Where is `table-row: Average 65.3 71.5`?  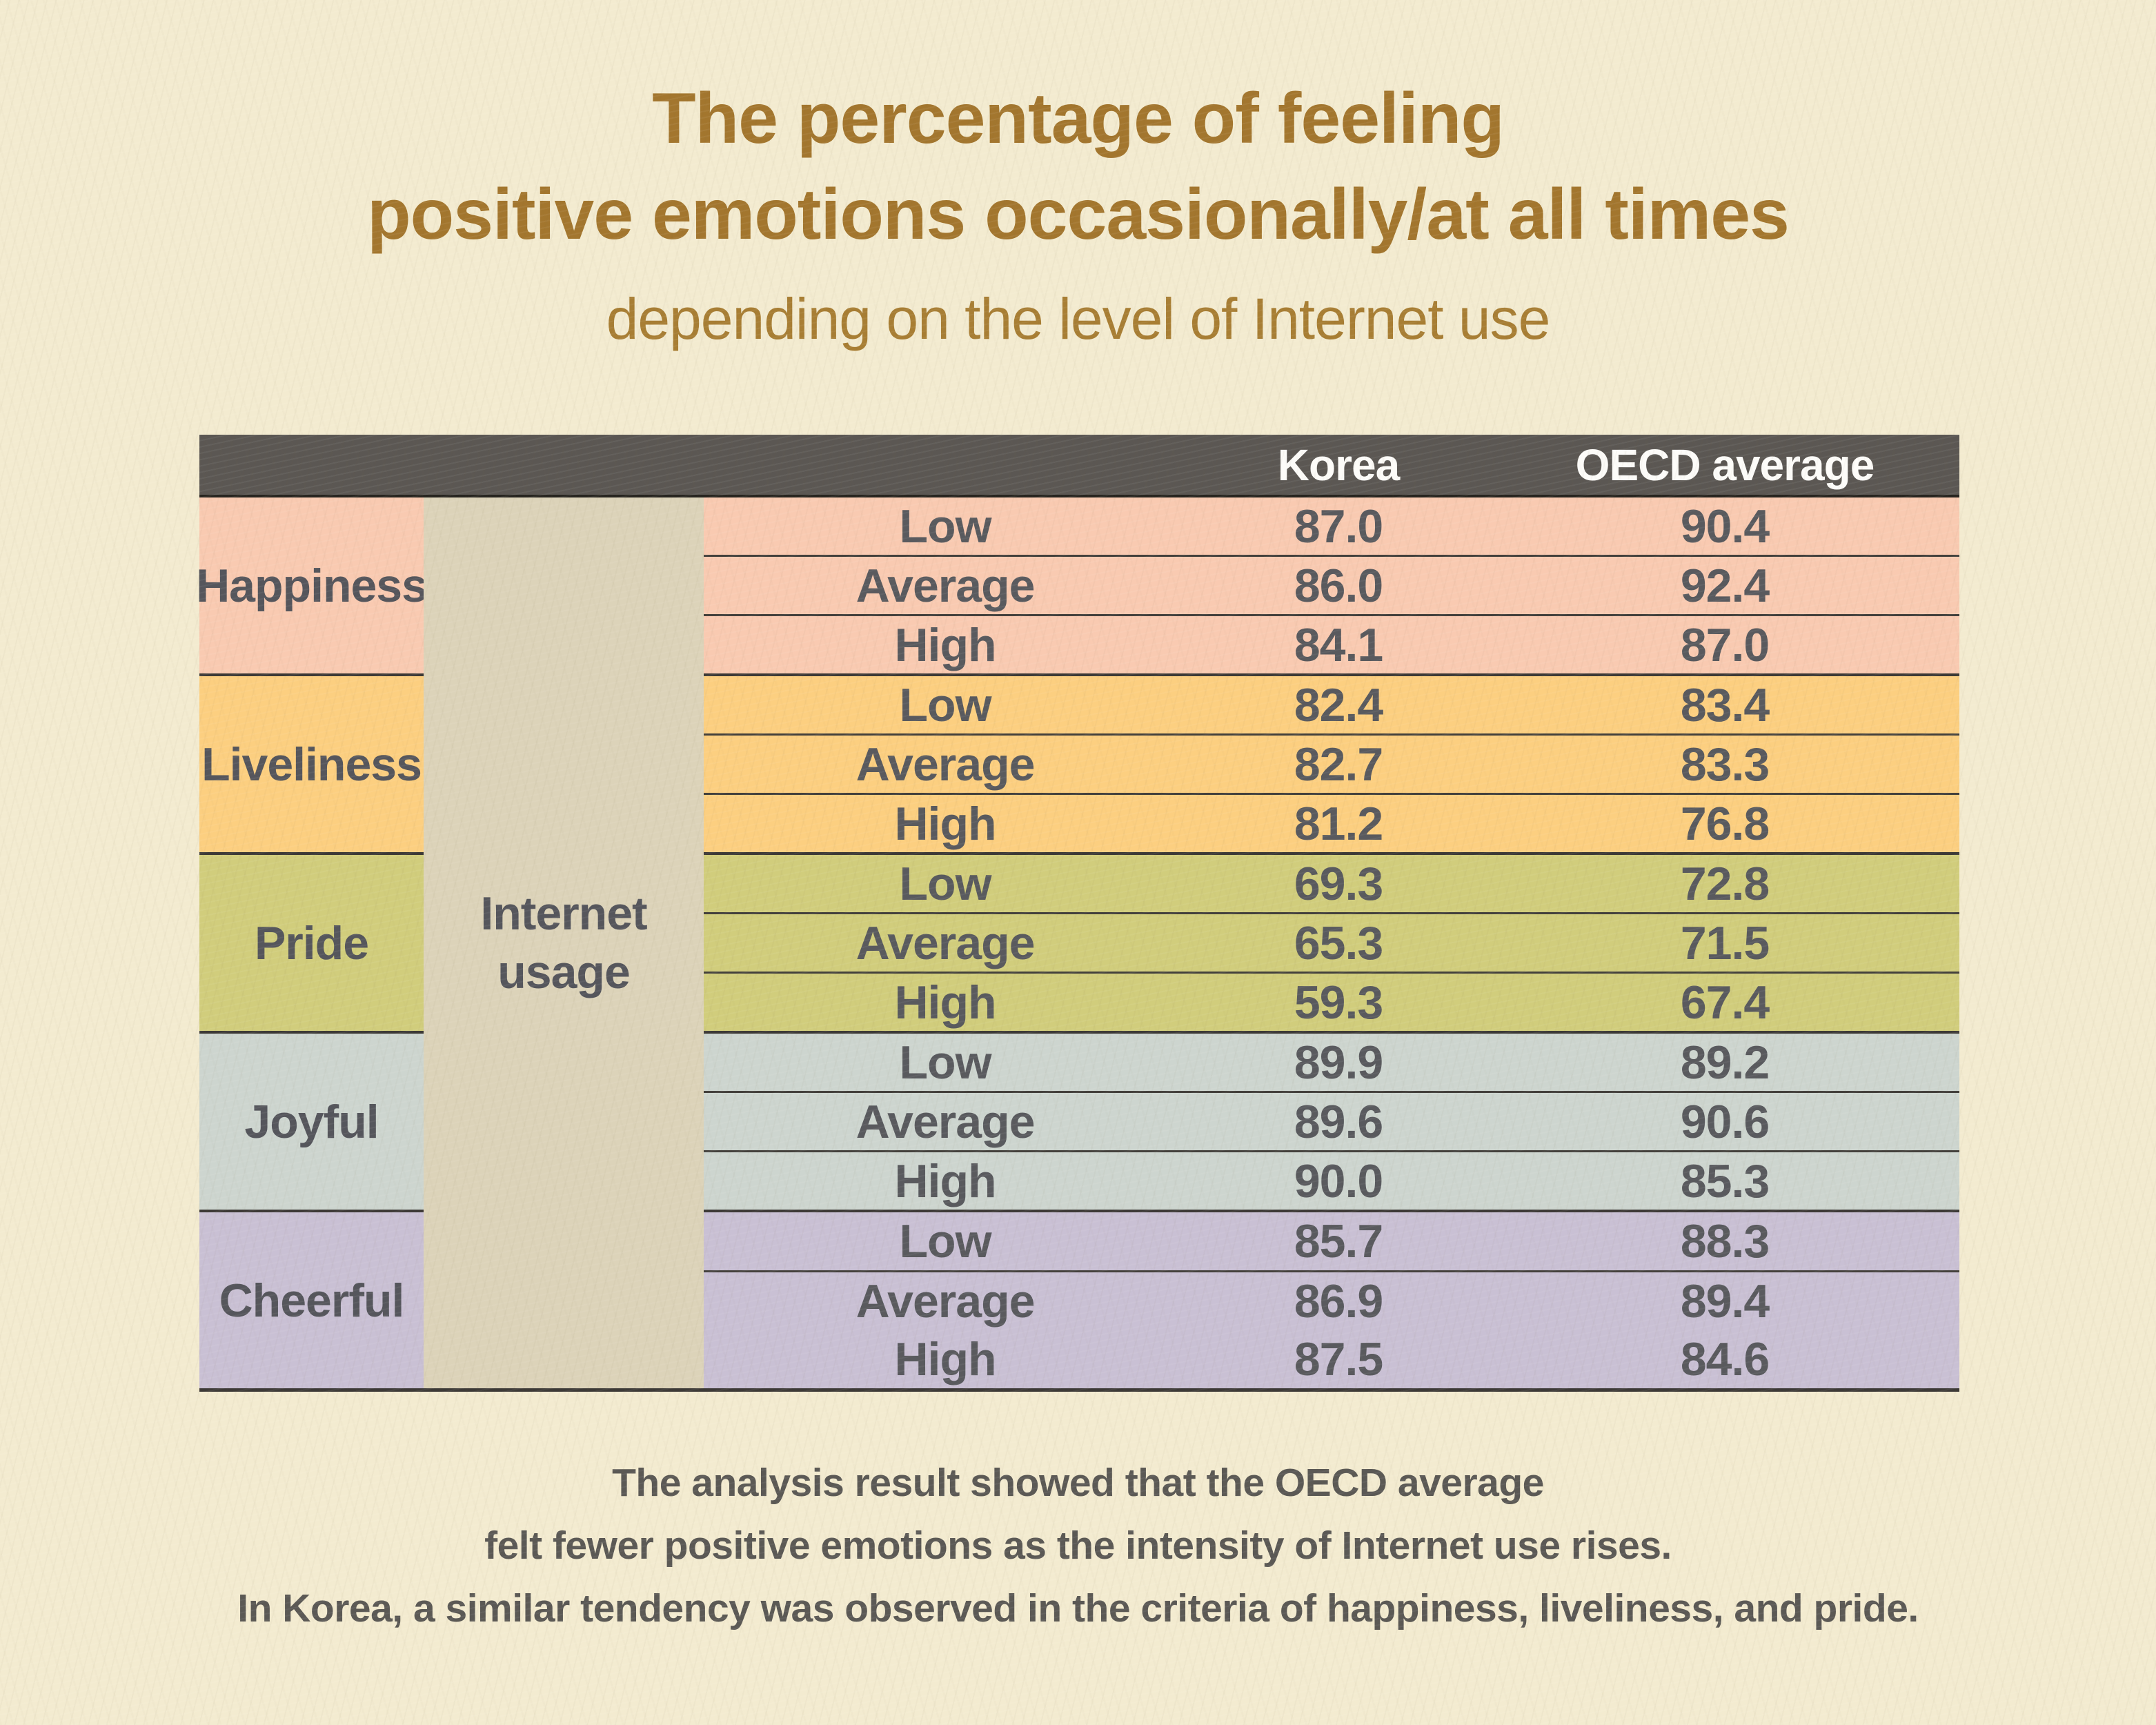 table-row: Average 65.3 71.5 is located at coordinates (1332, 944).